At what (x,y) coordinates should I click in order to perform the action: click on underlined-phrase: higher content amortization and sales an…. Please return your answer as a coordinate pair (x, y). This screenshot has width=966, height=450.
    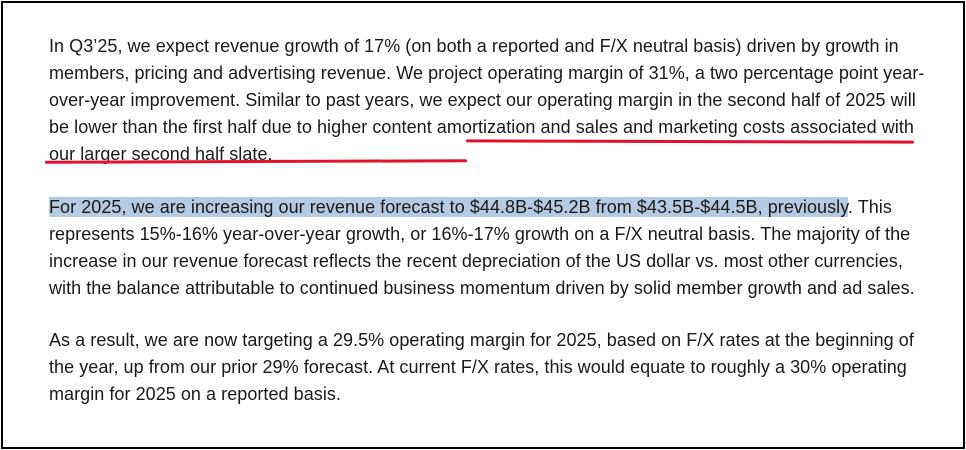
    Looking at the image, I should click on (481, 140).